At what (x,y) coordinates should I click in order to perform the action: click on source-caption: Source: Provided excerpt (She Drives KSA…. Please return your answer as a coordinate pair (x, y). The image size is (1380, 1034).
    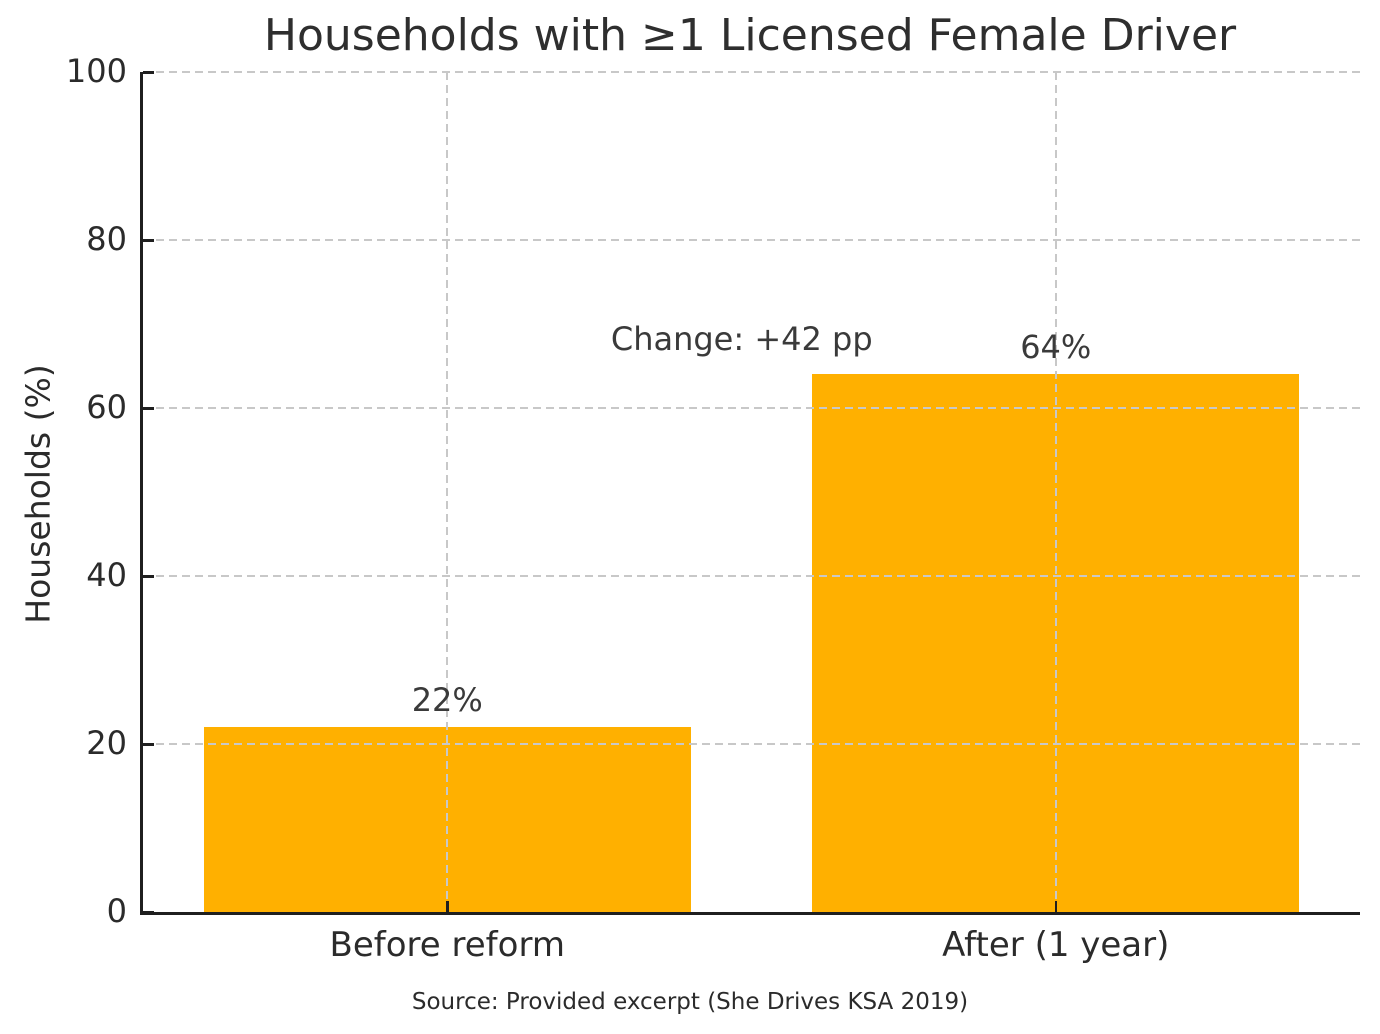
    Looking at the image, I should click on (690, 1002).